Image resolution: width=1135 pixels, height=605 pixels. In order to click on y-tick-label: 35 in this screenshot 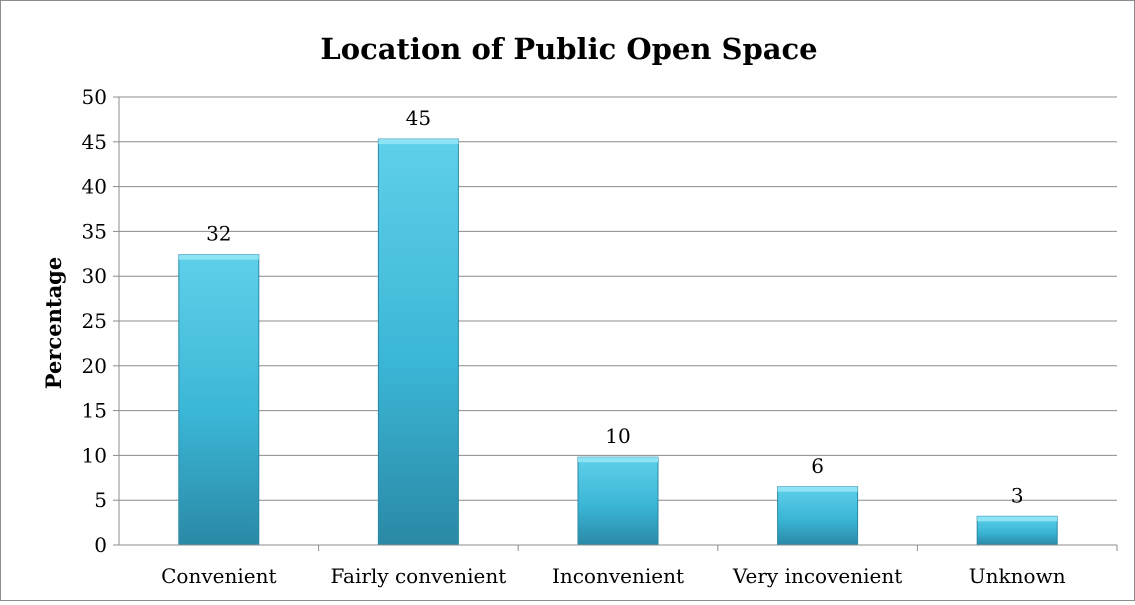, I will do `click(94, 231)`.